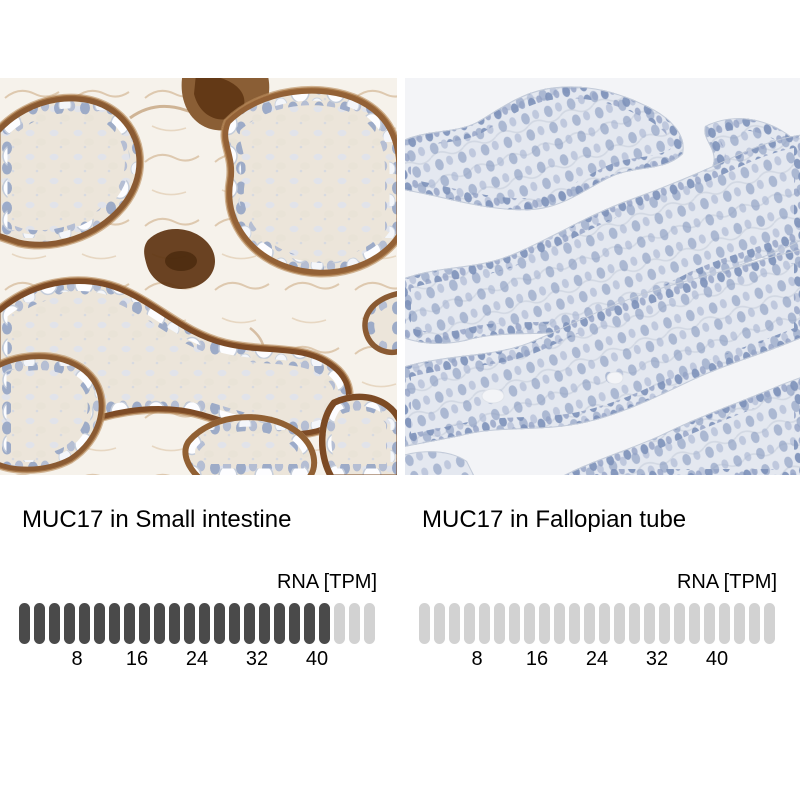  I want to click on rna-tpm-axis-label-left: RNA [TPM], so click(326, 582).